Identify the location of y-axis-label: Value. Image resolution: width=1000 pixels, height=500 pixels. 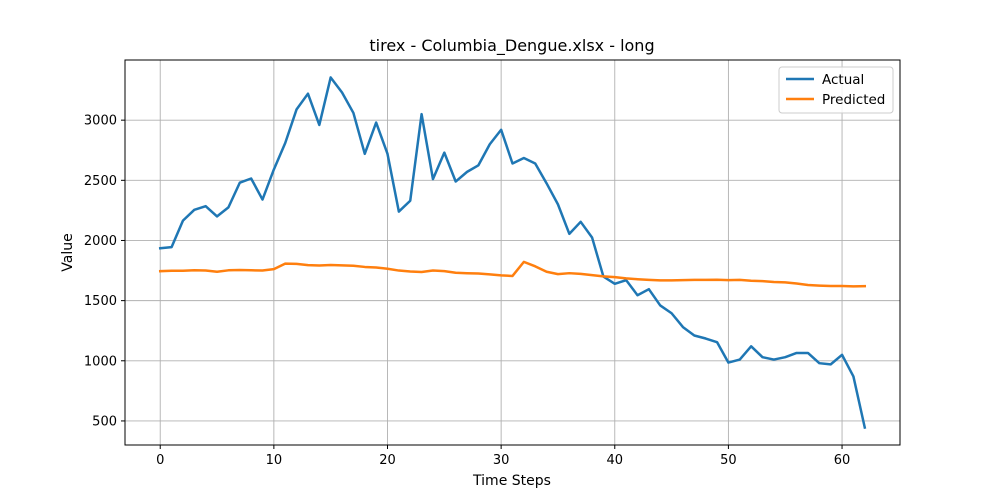
(68, 252).